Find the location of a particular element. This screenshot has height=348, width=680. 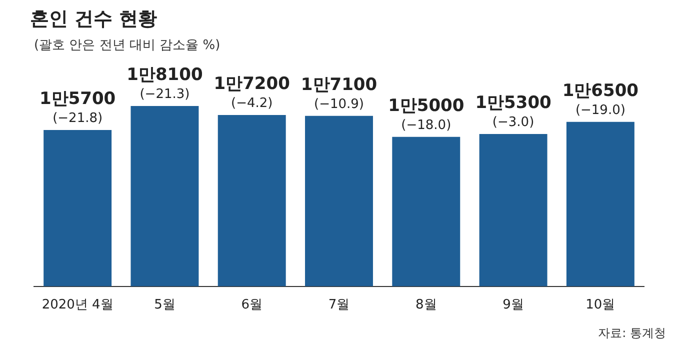

x-tick-label: 8월 is located at coordinates (426, 305).